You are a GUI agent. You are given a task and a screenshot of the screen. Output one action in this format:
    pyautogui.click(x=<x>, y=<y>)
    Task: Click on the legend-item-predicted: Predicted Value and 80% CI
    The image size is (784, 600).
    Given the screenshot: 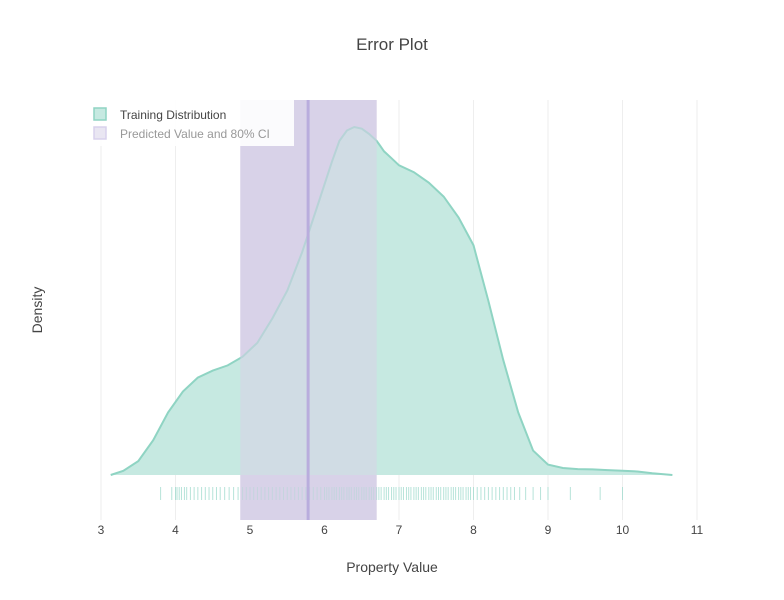 What is the action you would take?
    pyautogui.click(x=181, y=133)
    